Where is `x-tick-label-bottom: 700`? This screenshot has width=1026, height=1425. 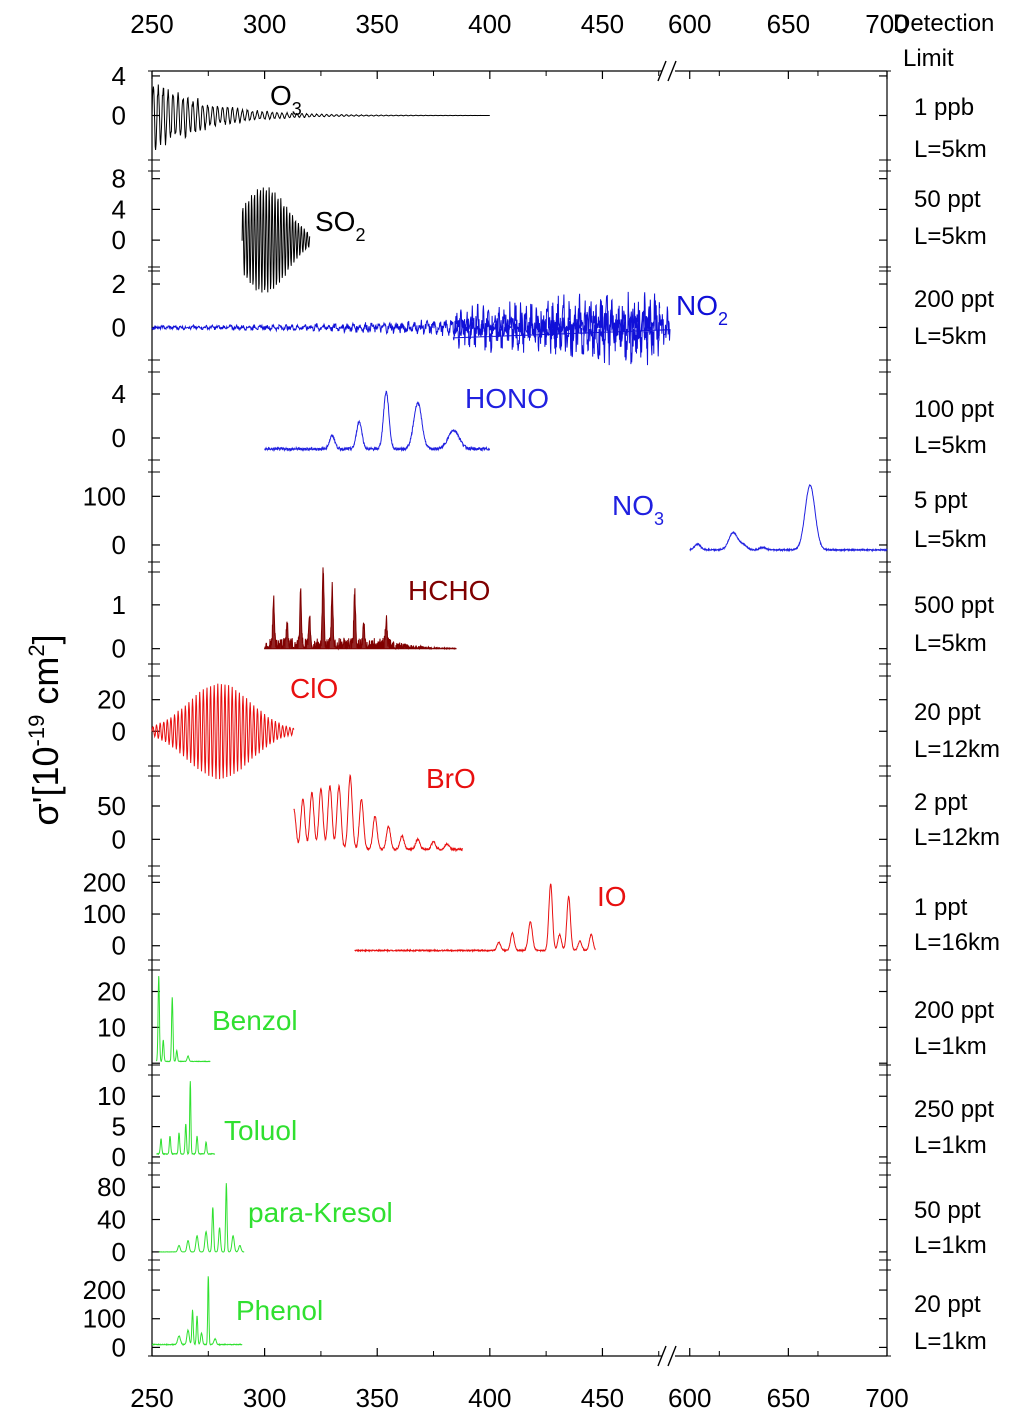 x-tick-label-bottom: 700 is located at coordinates (886, 1398).